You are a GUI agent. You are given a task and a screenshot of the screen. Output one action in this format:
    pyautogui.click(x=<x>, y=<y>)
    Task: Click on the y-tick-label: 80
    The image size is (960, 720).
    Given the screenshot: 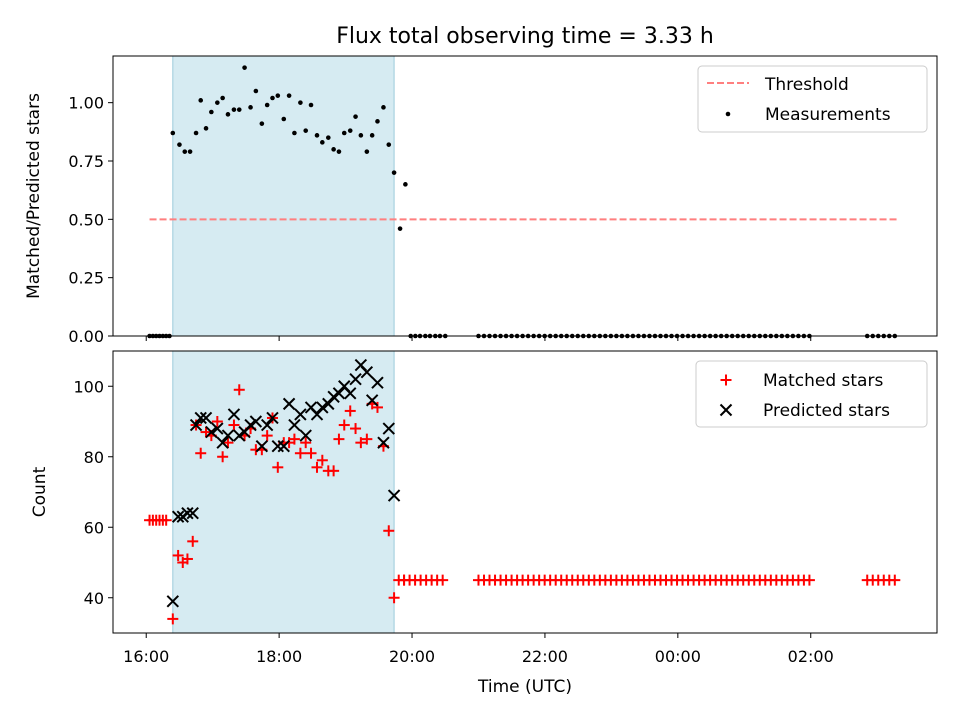 What is the action you would take?
    pyautogui.click(x=94, y=457)
    